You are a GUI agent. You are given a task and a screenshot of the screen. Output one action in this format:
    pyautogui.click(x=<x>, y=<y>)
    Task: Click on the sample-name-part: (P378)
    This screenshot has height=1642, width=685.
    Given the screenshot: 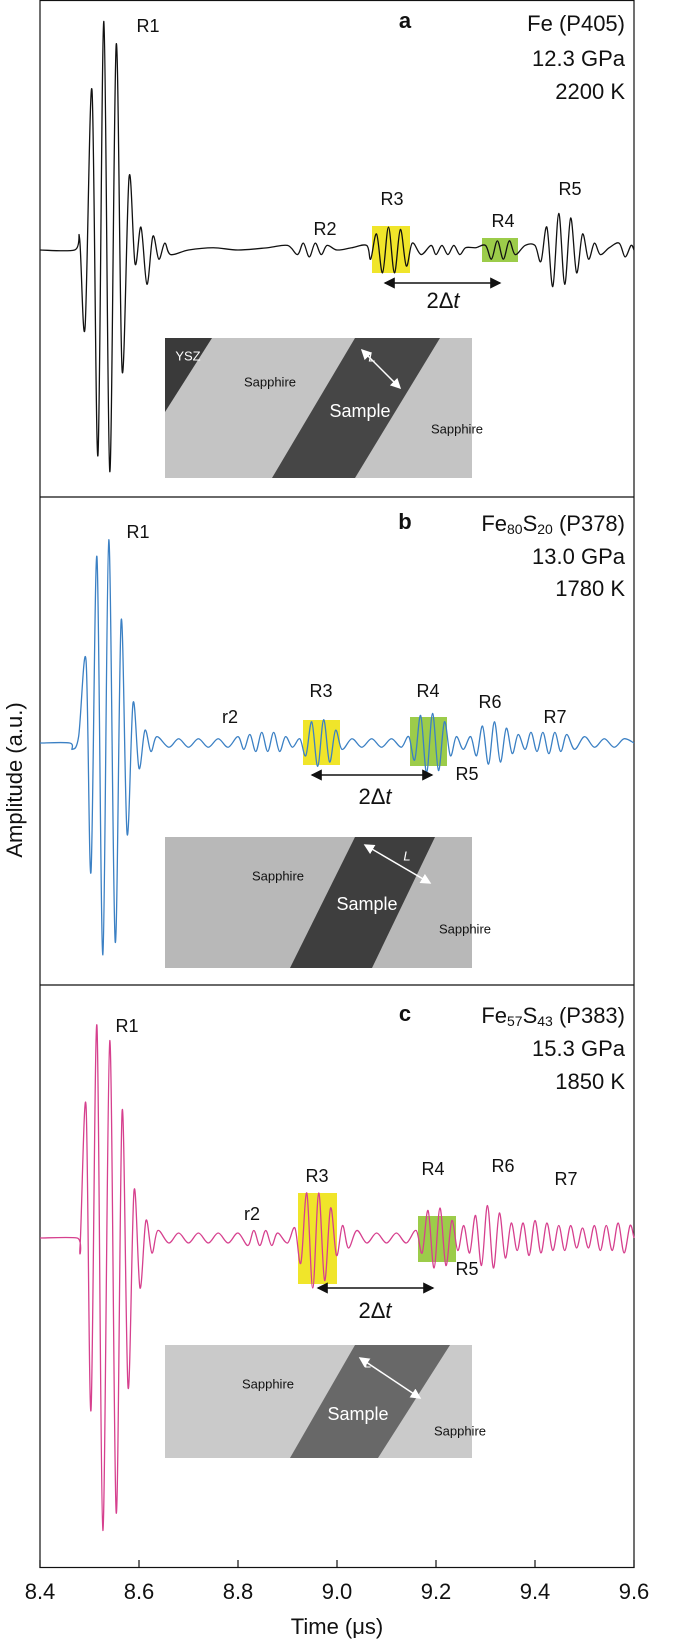 What is the action you would take?
    pyautogui.click(x=589, y=523)
    